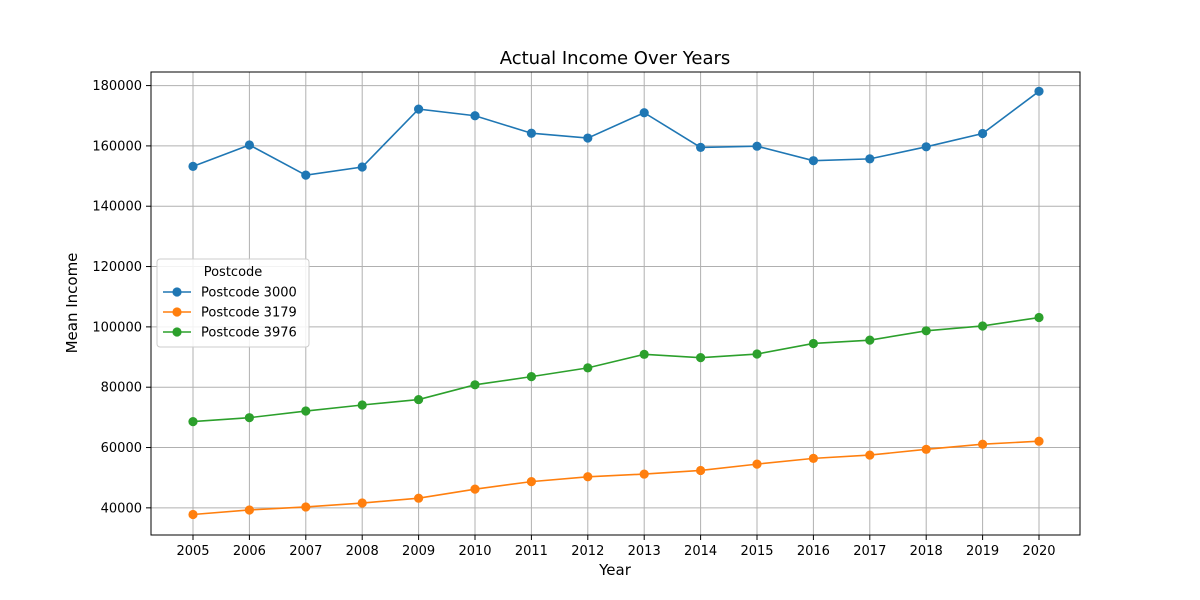 The width and height of the screenshot is (1200, 600). What do you see at coordinates (249, 293) in the screenshot?
I see `legend-entry-label: Postcode 3000` at bounding box center [249, 293].